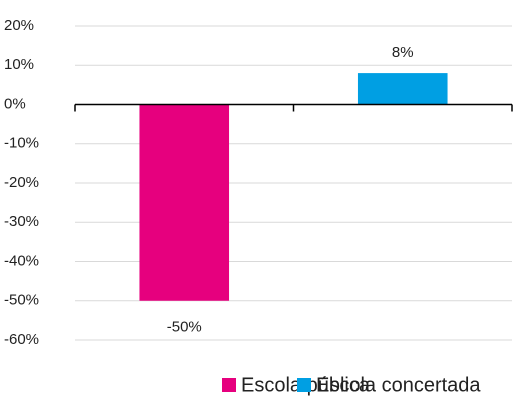  Describe the element at coordinates (21, 182) in the screenshot. I see `y-tick-label: -20%` at that location.